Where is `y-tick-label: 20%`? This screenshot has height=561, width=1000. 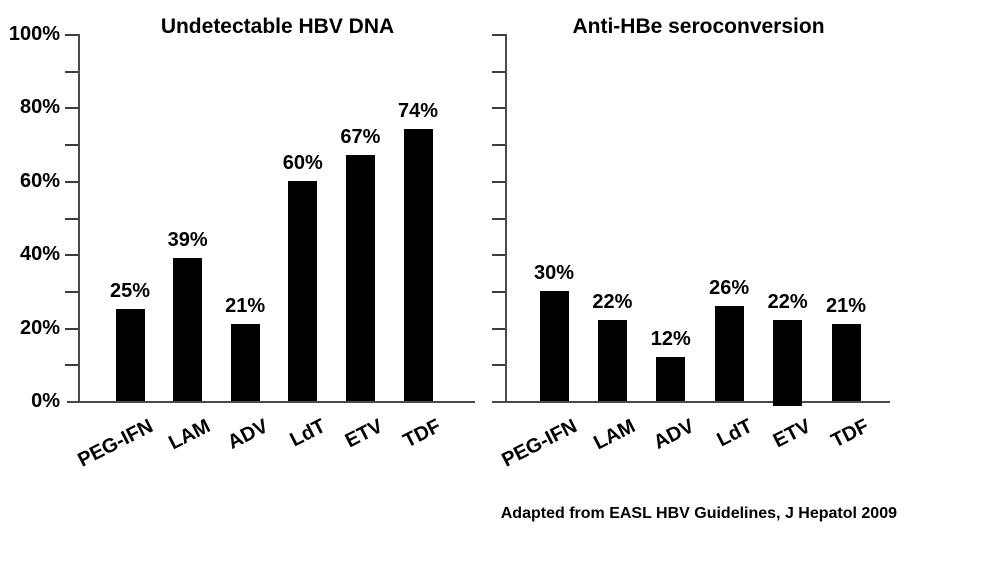
y-tick-label: 20% is located at coordinates (39, 327).